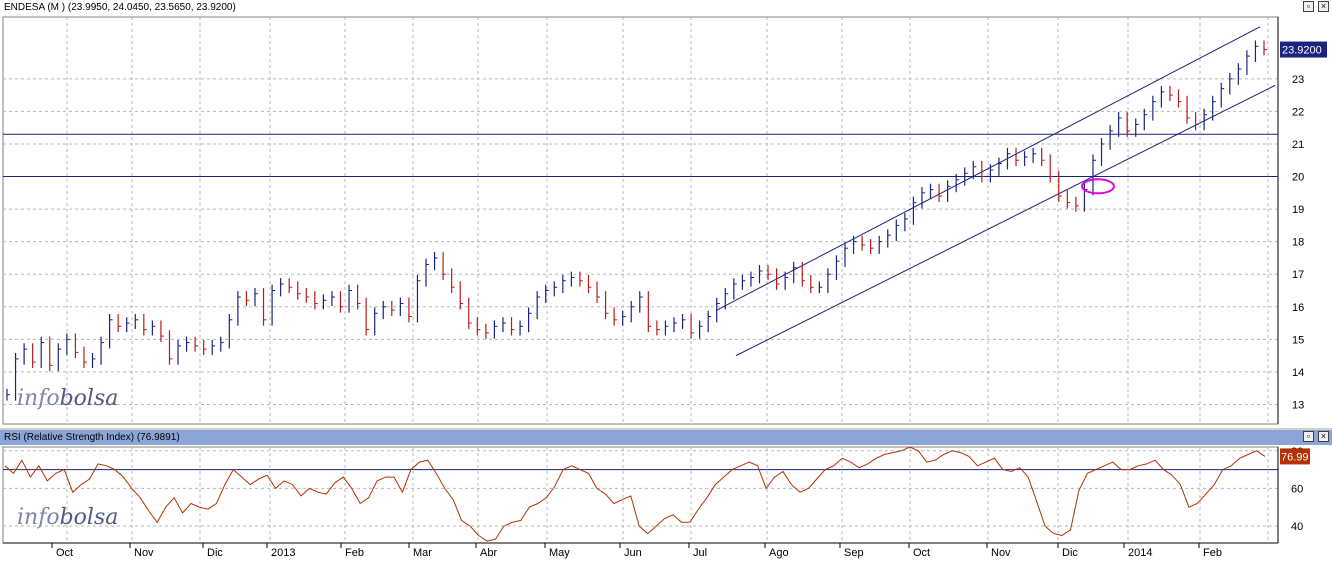 This screenshot has width=1332, height=561. What do you see at coordinates (633, 553) in the screenshot?
I see `x-tick-label: Jun` at bounding box center [633, 553].